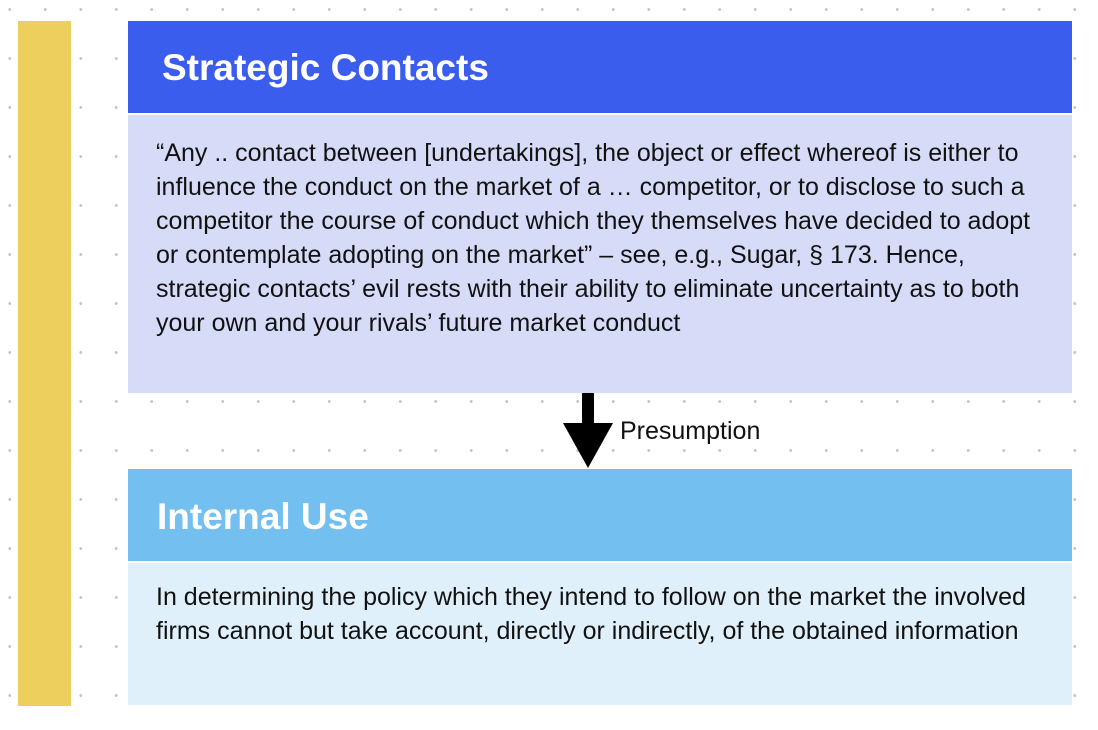 The image size is (1098, 730). What do you see at coordinates (690, 431) in the screenshot?
I see `presumption-label: Presumption` at bounding box center [690, 431].